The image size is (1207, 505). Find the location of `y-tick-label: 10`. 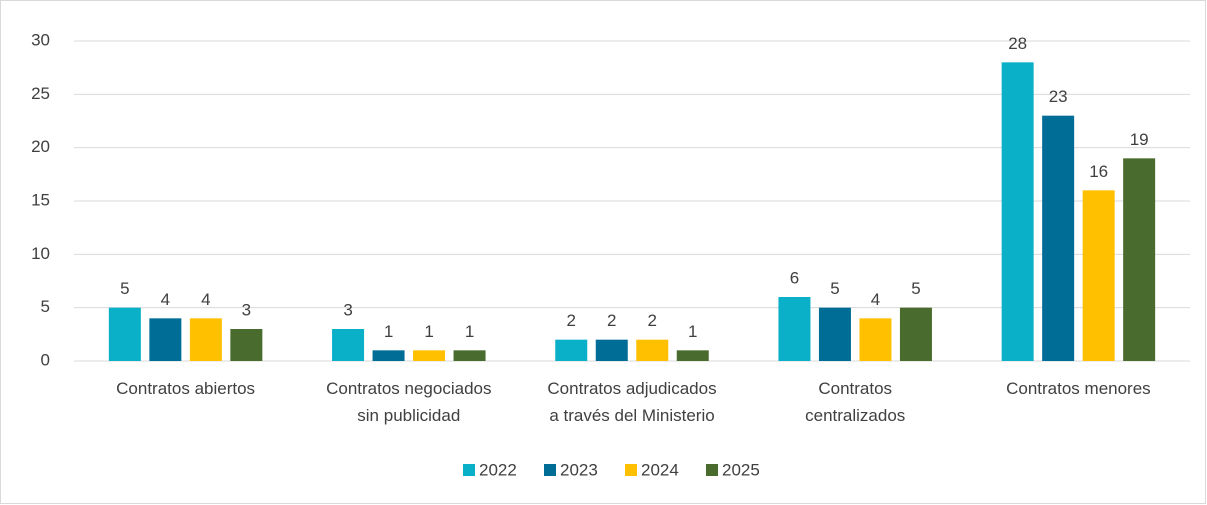

y-tick-label: 10 is located at coordinates (40, 253).